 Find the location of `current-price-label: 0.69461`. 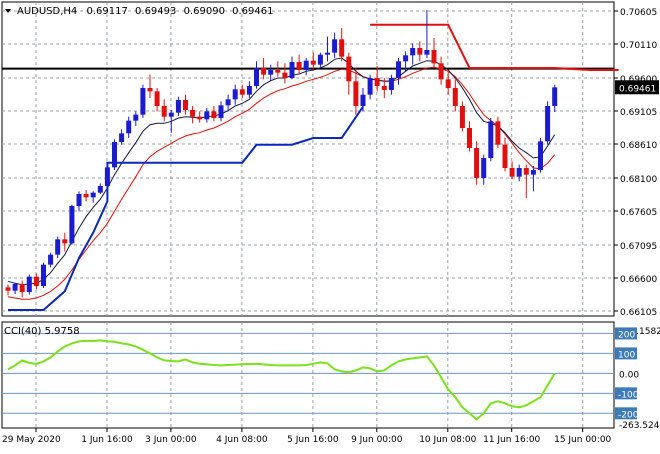

current-price-label: 0.69461 is located at coordinates (637, 89).